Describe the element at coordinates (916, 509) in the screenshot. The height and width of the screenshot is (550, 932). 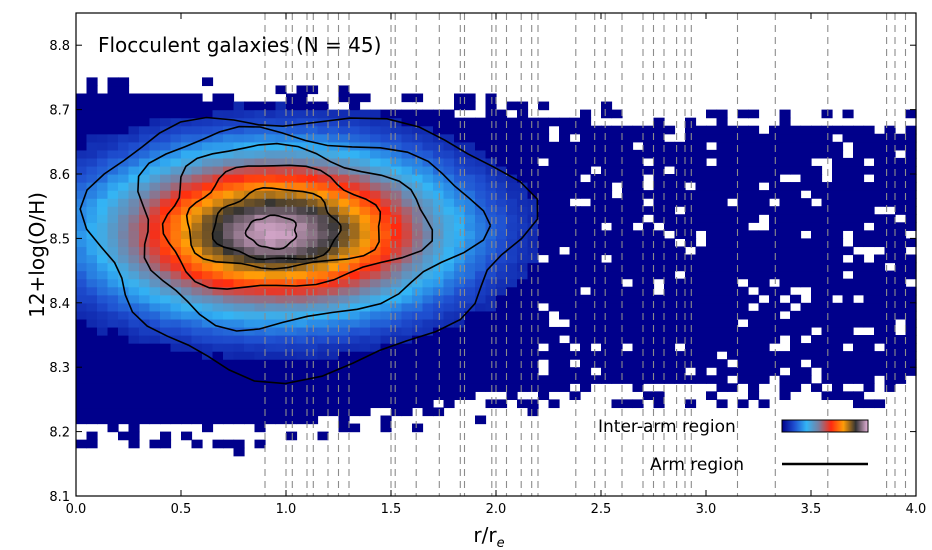
I see `x-tick-label: 4.0` at that location.